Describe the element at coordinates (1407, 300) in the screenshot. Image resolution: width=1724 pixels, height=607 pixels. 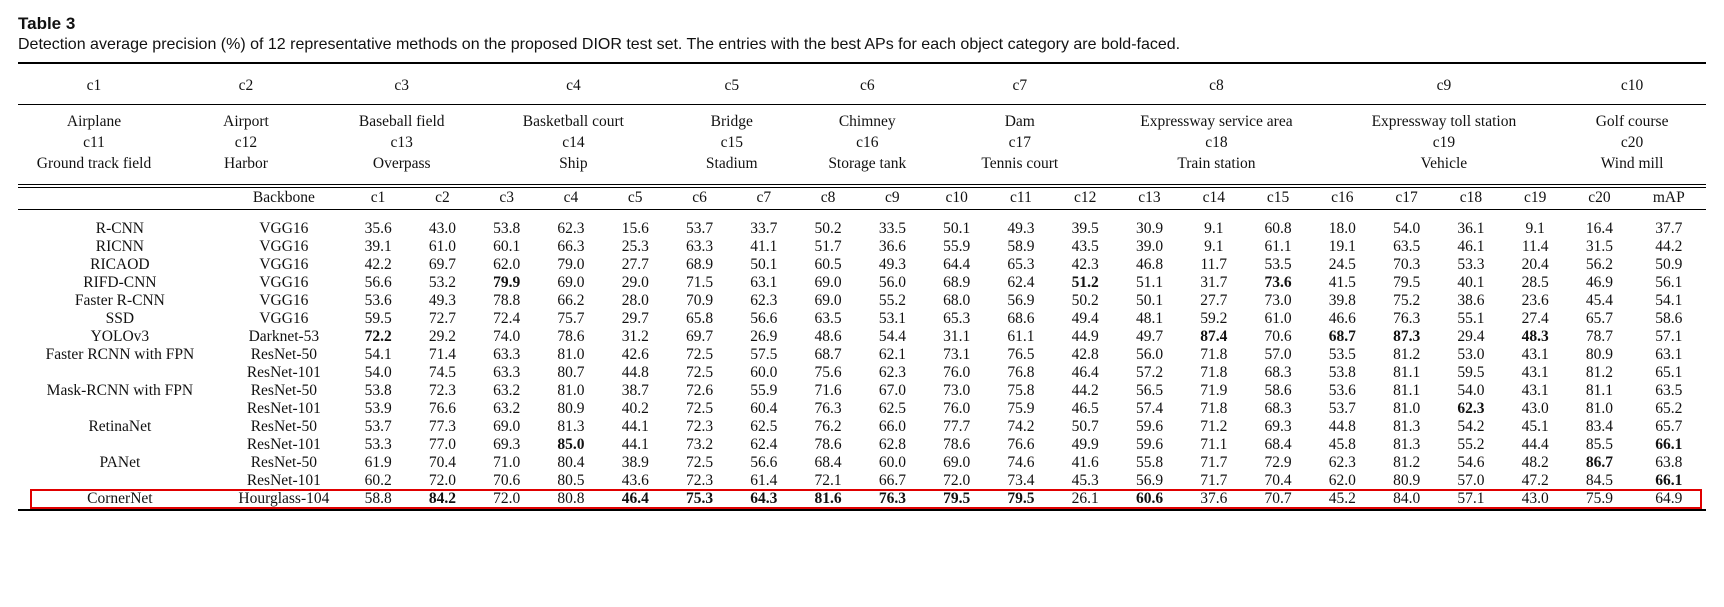
I see `ap-value-cell: 75.2` at that location.